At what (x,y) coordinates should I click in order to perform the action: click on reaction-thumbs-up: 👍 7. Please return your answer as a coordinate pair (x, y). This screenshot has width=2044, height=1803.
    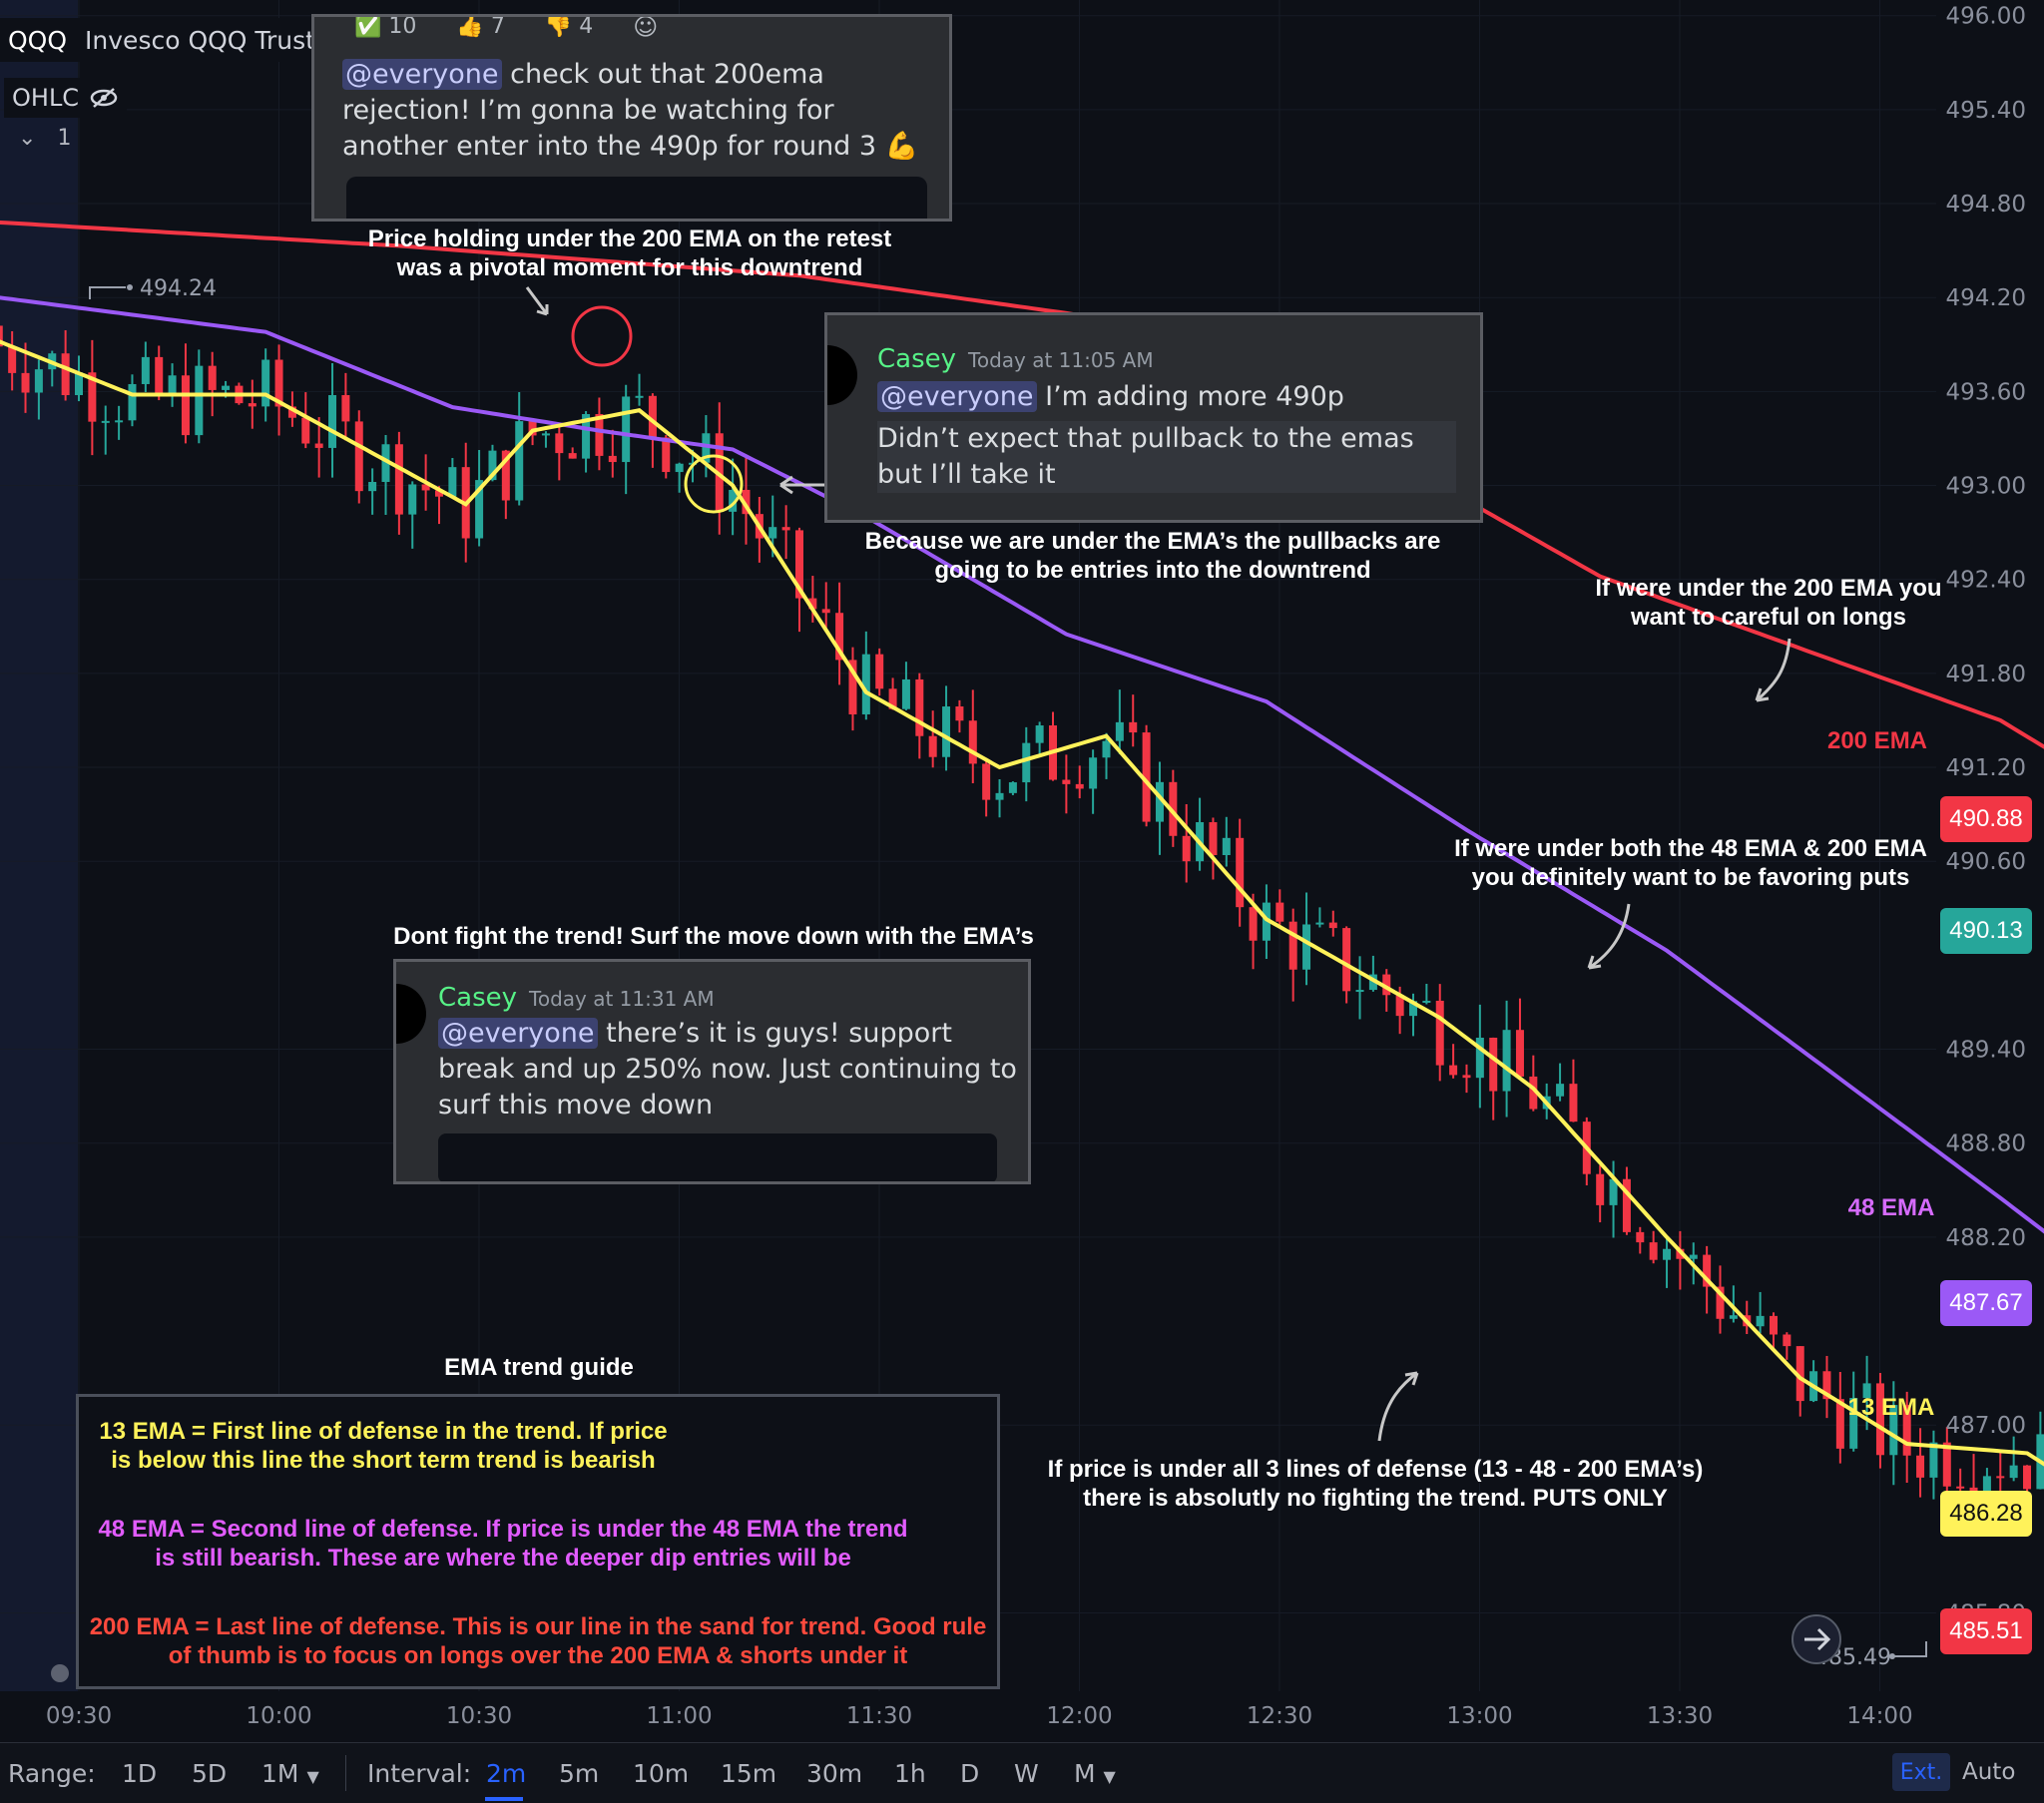
    Looking at the image, I should click on (480, 26).